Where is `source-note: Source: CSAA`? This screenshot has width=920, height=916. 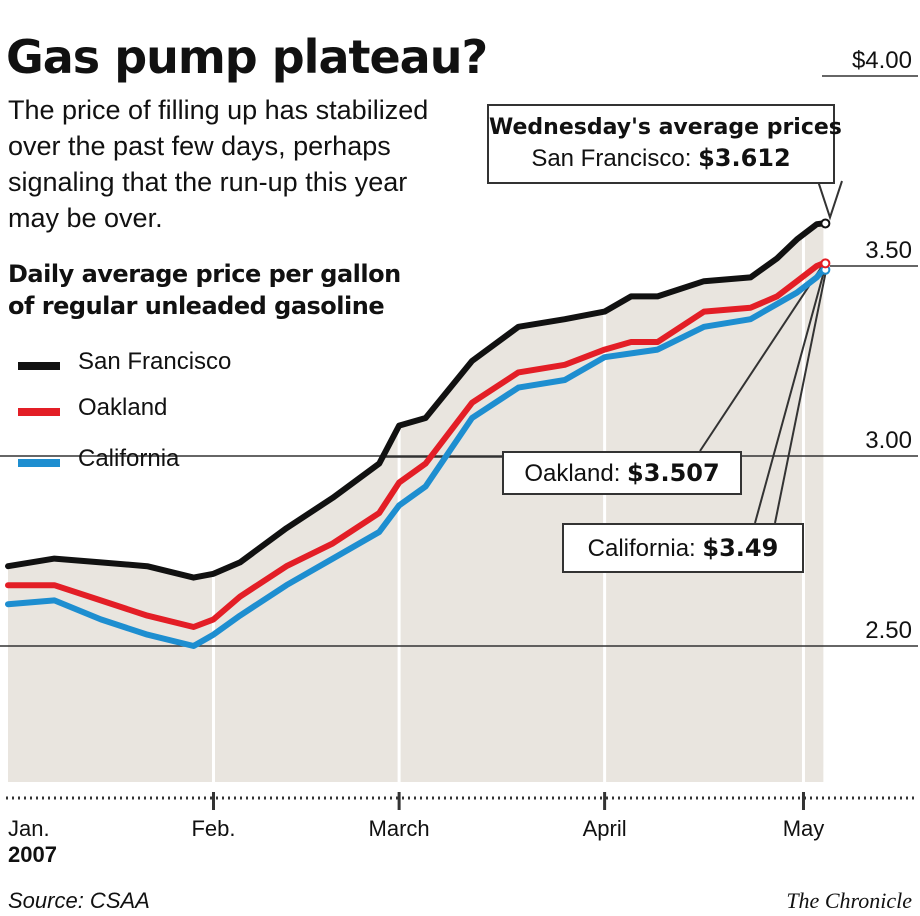 source-note: Source: CSAA is located at coordinates (79, 900).